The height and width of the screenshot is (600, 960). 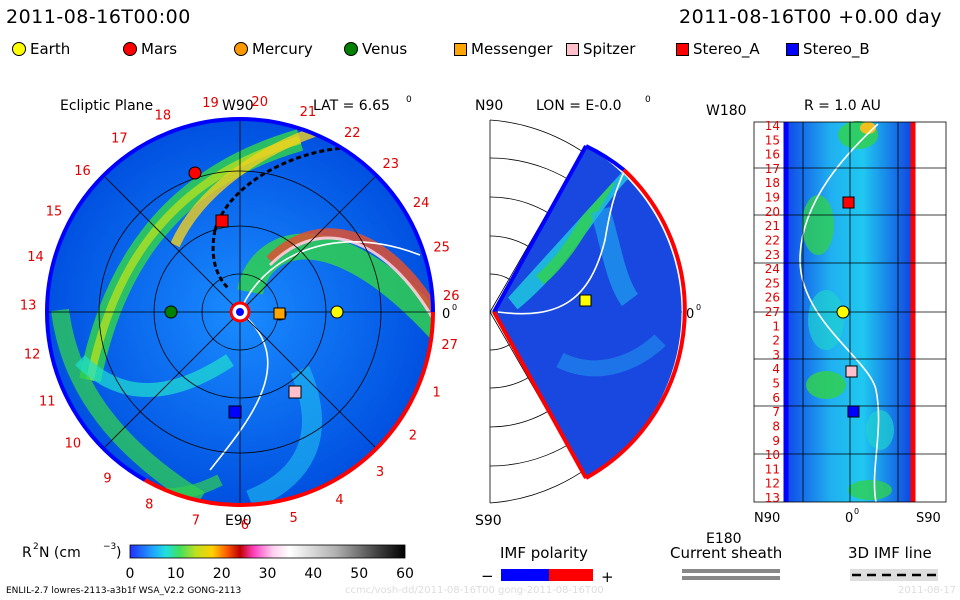 I want to click on radial-rotation-label: 27, so click(x=772, y=312).